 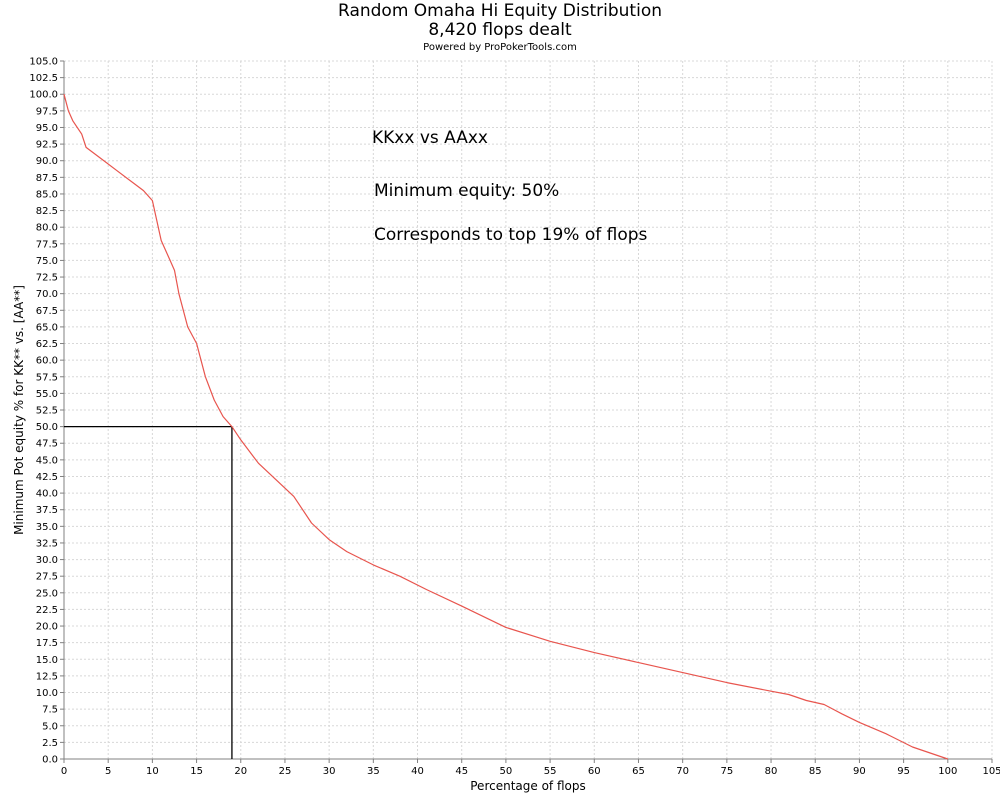 What do you see at coordinates (47, 294) in the screenshot?
I see `y-tick-label: 70.0` at bounding box center [47, 294].